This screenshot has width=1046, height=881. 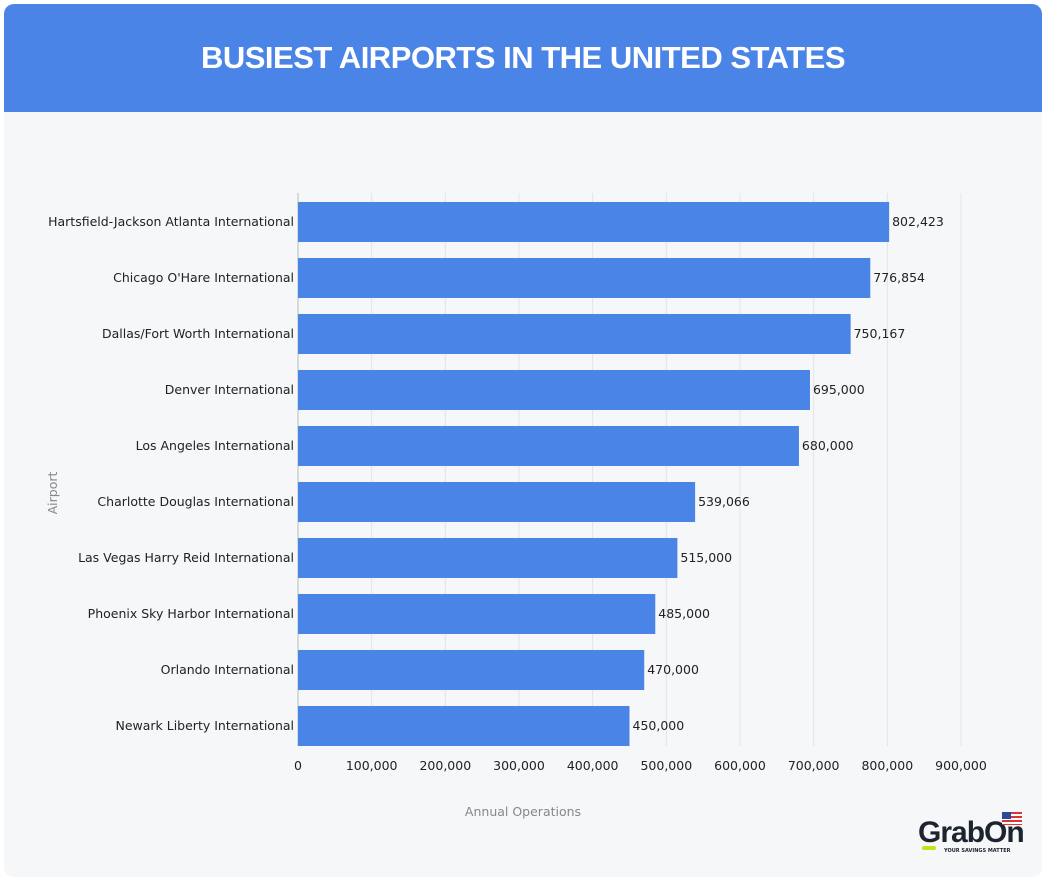 What do you see at coordinates (523, 811) in the screenshot?
I see `x-axis-label: Annual Operations` at bounding box center [523, 811].